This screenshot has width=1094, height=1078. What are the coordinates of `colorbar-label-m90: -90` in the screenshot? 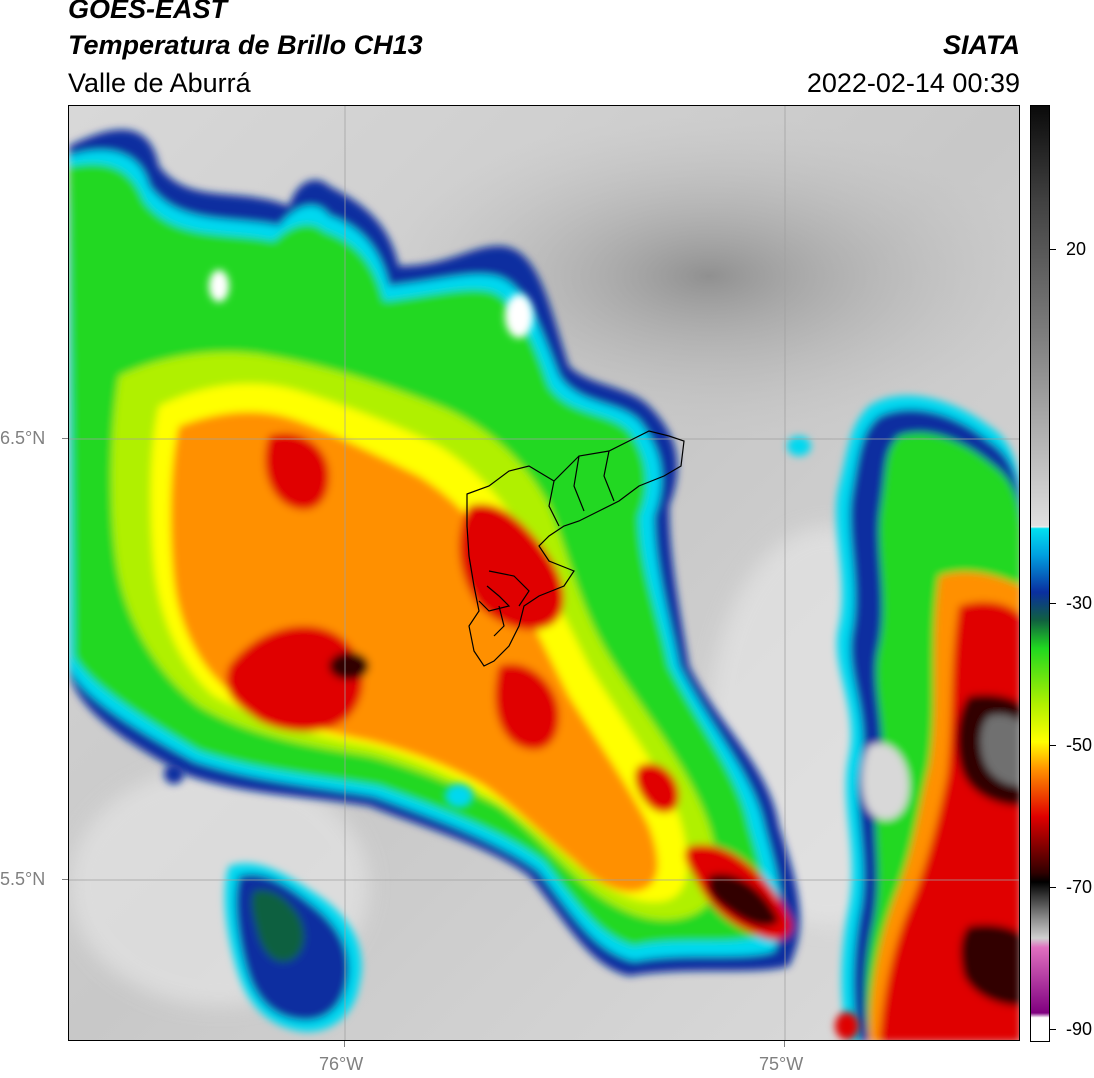 It's located at (1079, 1029).